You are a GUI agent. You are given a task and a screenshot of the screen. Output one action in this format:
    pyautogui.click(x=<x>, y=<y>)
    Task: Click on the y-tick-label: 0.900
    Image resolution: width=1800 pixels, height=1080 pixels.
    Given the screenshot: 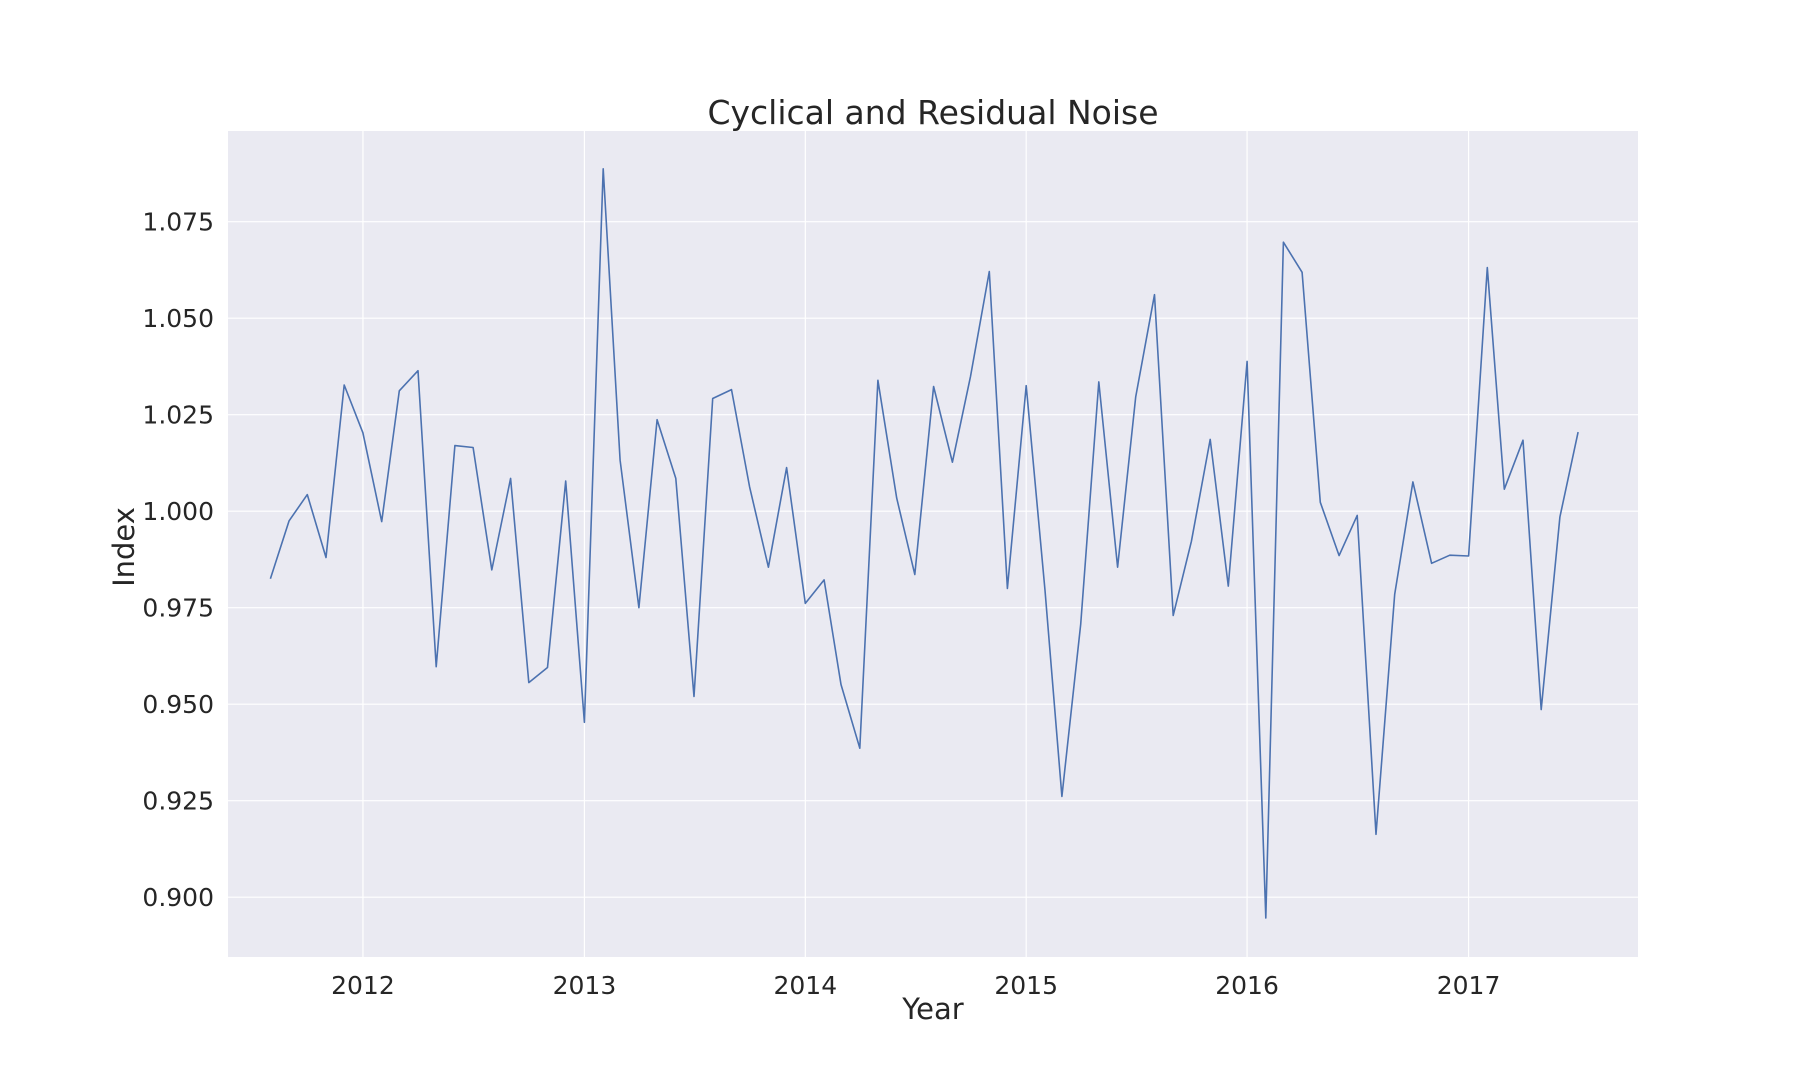 What is the action you would take?
    pyautogui.click(x=178, y=897)
    